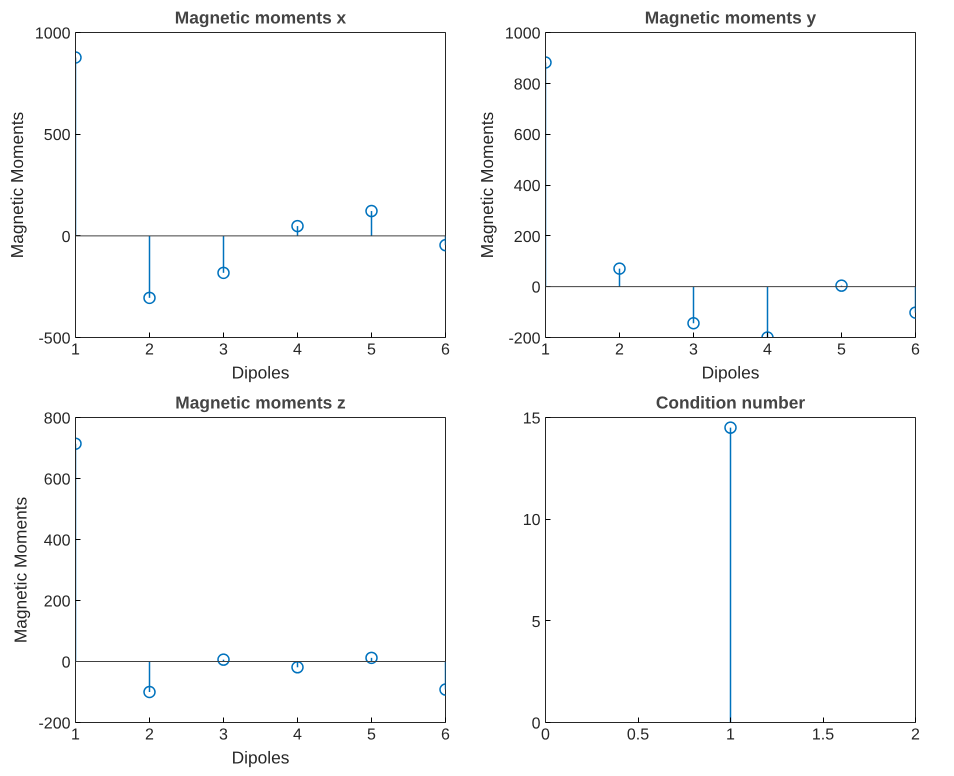 The width and height of the screenshot is (954, 776). Describe the element at coordinates (531, 521) in the screenshot. I see `y-tick-label: 10` at that location.